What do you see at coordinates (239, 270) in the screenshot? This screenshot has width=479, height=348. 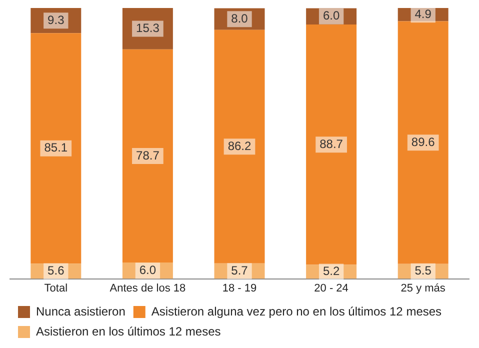 I see `data-label: 5.7` at bounding box center [239, 270].